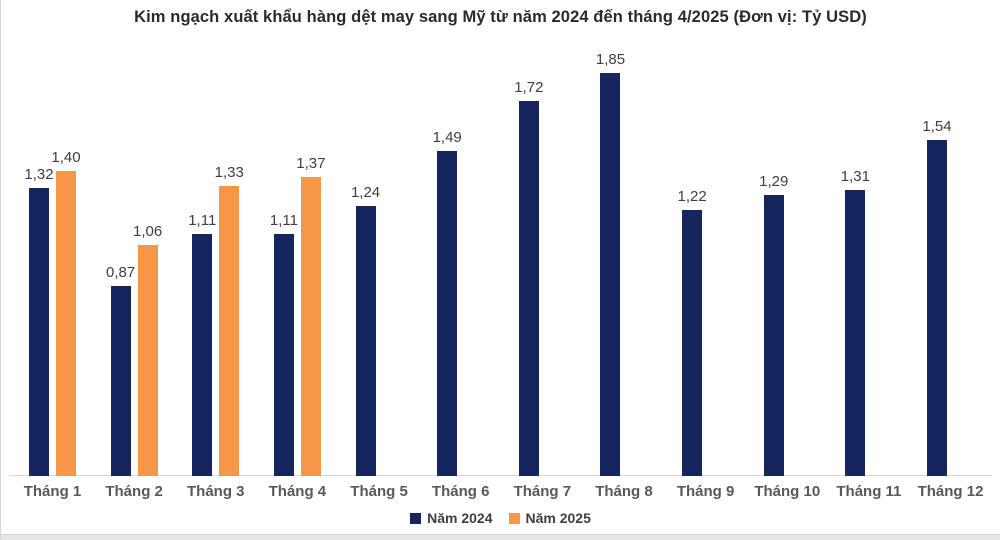 The width and height of the screenshot is (1000, 540). Describe the element at coordinates (66, 323) in the screenshot. I see `bar-năm-2025-thang-1` at that location.